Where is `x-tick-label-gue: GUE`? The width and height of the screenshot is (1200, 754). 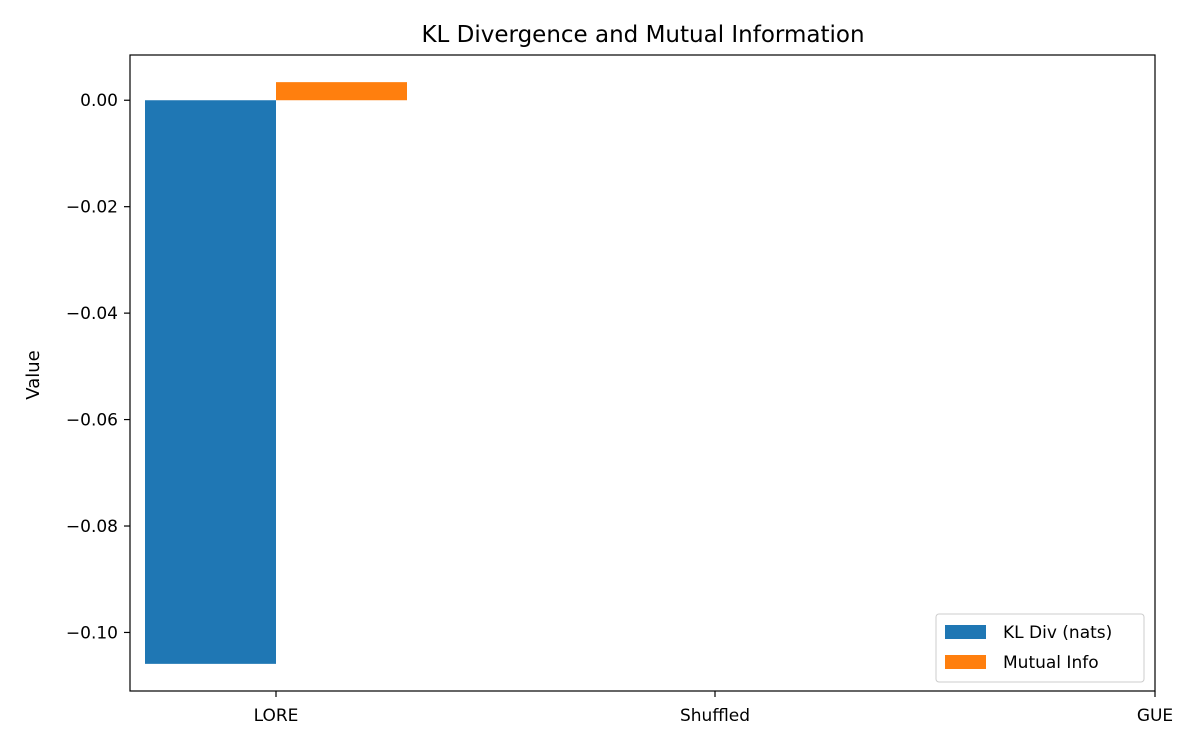
x-tick-label-gue: GUE is located at coordinates (1155, 716).